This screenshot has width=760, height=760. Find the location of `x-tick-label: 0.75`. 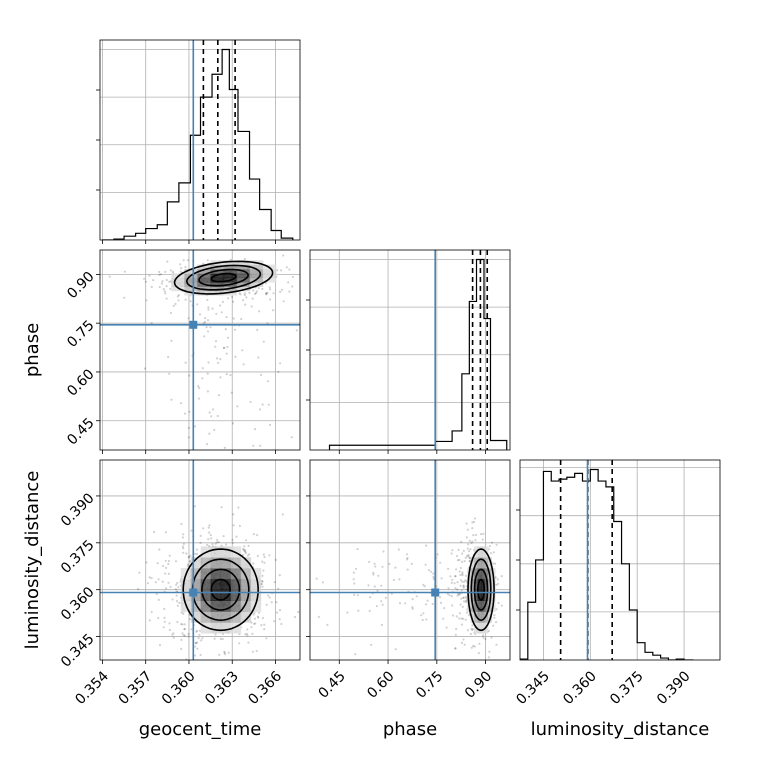

x-tick-label: 0.75 is located at coordinates (429, 684).